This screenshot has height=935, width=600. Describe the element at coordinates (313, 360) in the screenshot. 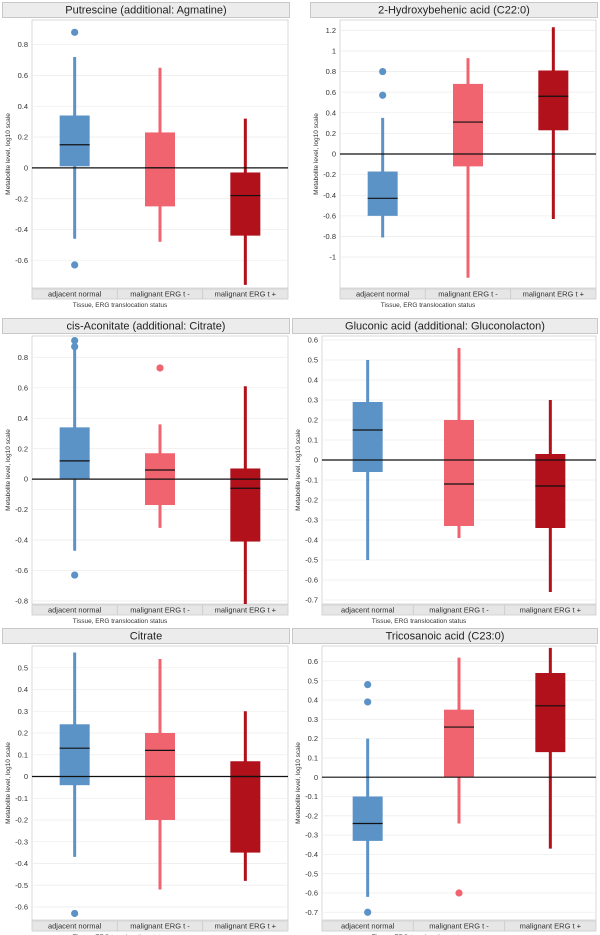

I see `y-tick-label: 0.5` at that location.